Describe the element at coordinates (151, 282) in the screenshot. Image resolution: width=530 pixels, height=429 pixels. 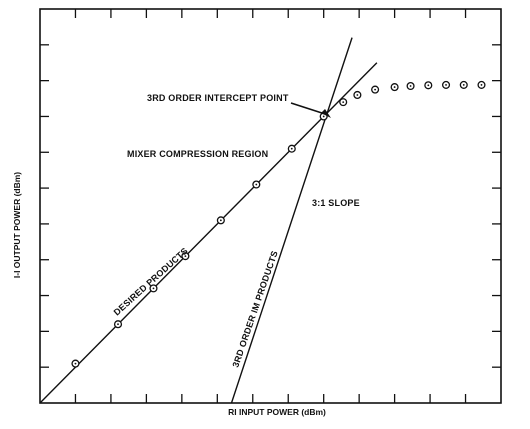
I see `desired-products-label: DESIRED PRODUCTS` at that location.